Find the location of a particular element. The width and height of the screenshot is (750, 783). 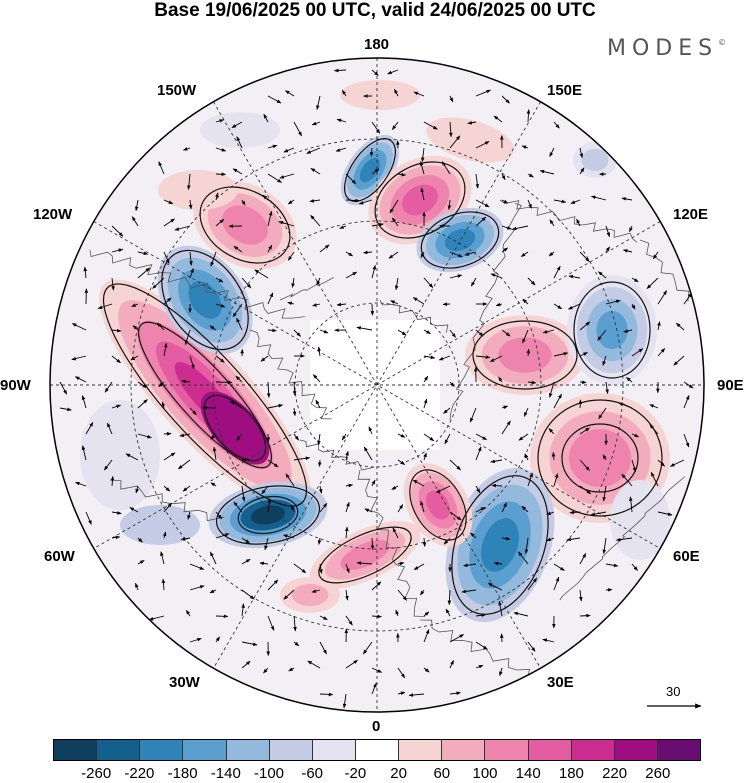

lon-label-150w: 150W is located at coordinates (177, 90).